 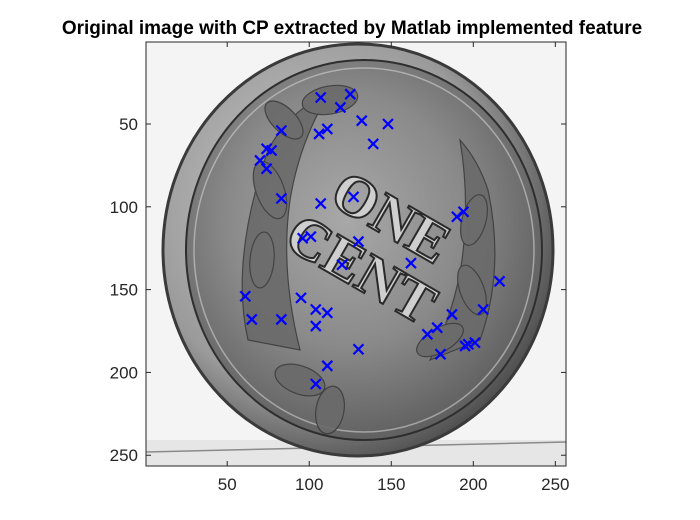 What do you see at coordinates (555, 484) in the screenshot?
I see `x-tick-label: 250` at bounding box center [555, 484].